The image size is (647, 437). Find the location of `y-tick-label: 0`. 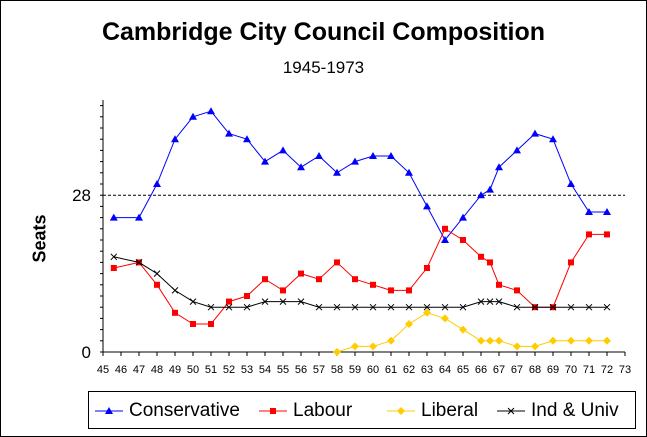

y-tick-label: 0 is located at coordinates (86, 352).